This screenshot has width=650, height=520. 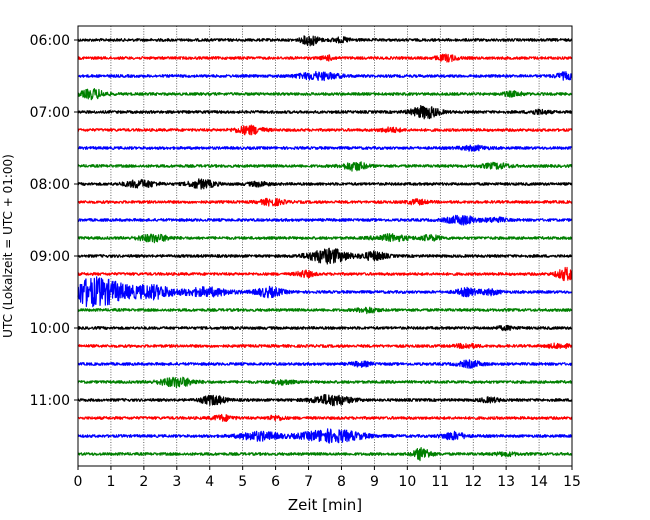 I want to click on trace-09:00, so click(x=325, y=256).